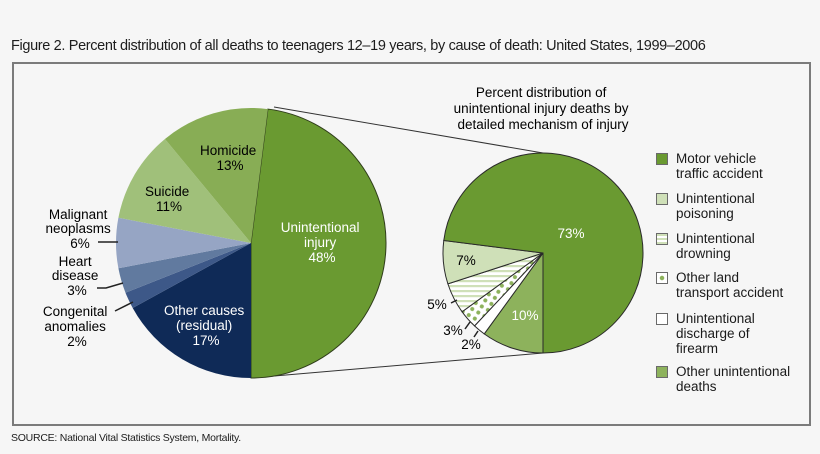  What do you see at coordinates (524, 315) in the screenshot?
I see `label-otherunint: 10%` at bounding box center [524, 315].